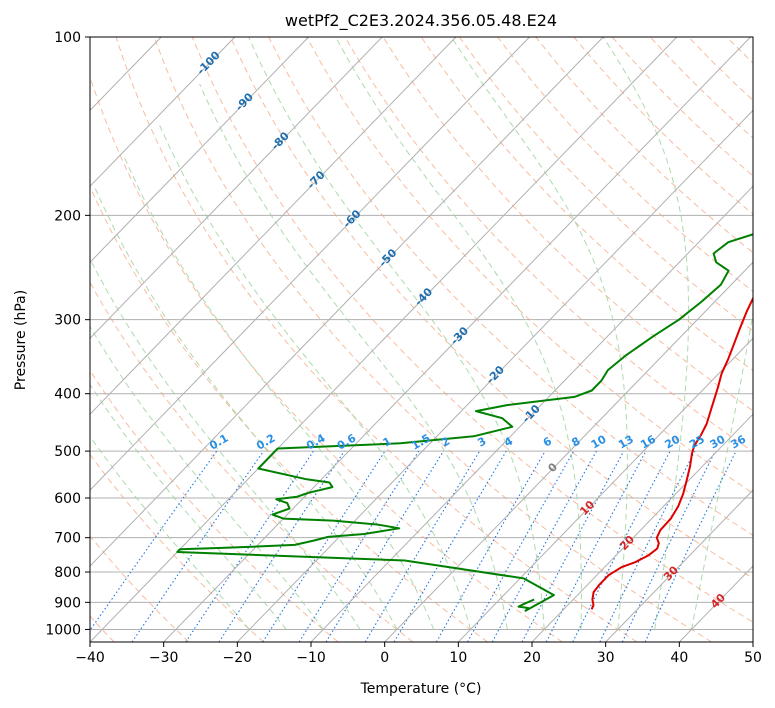 This screenshot has width=775, height=708. I want to click on moist-adiabat--20, so click(170, 532).